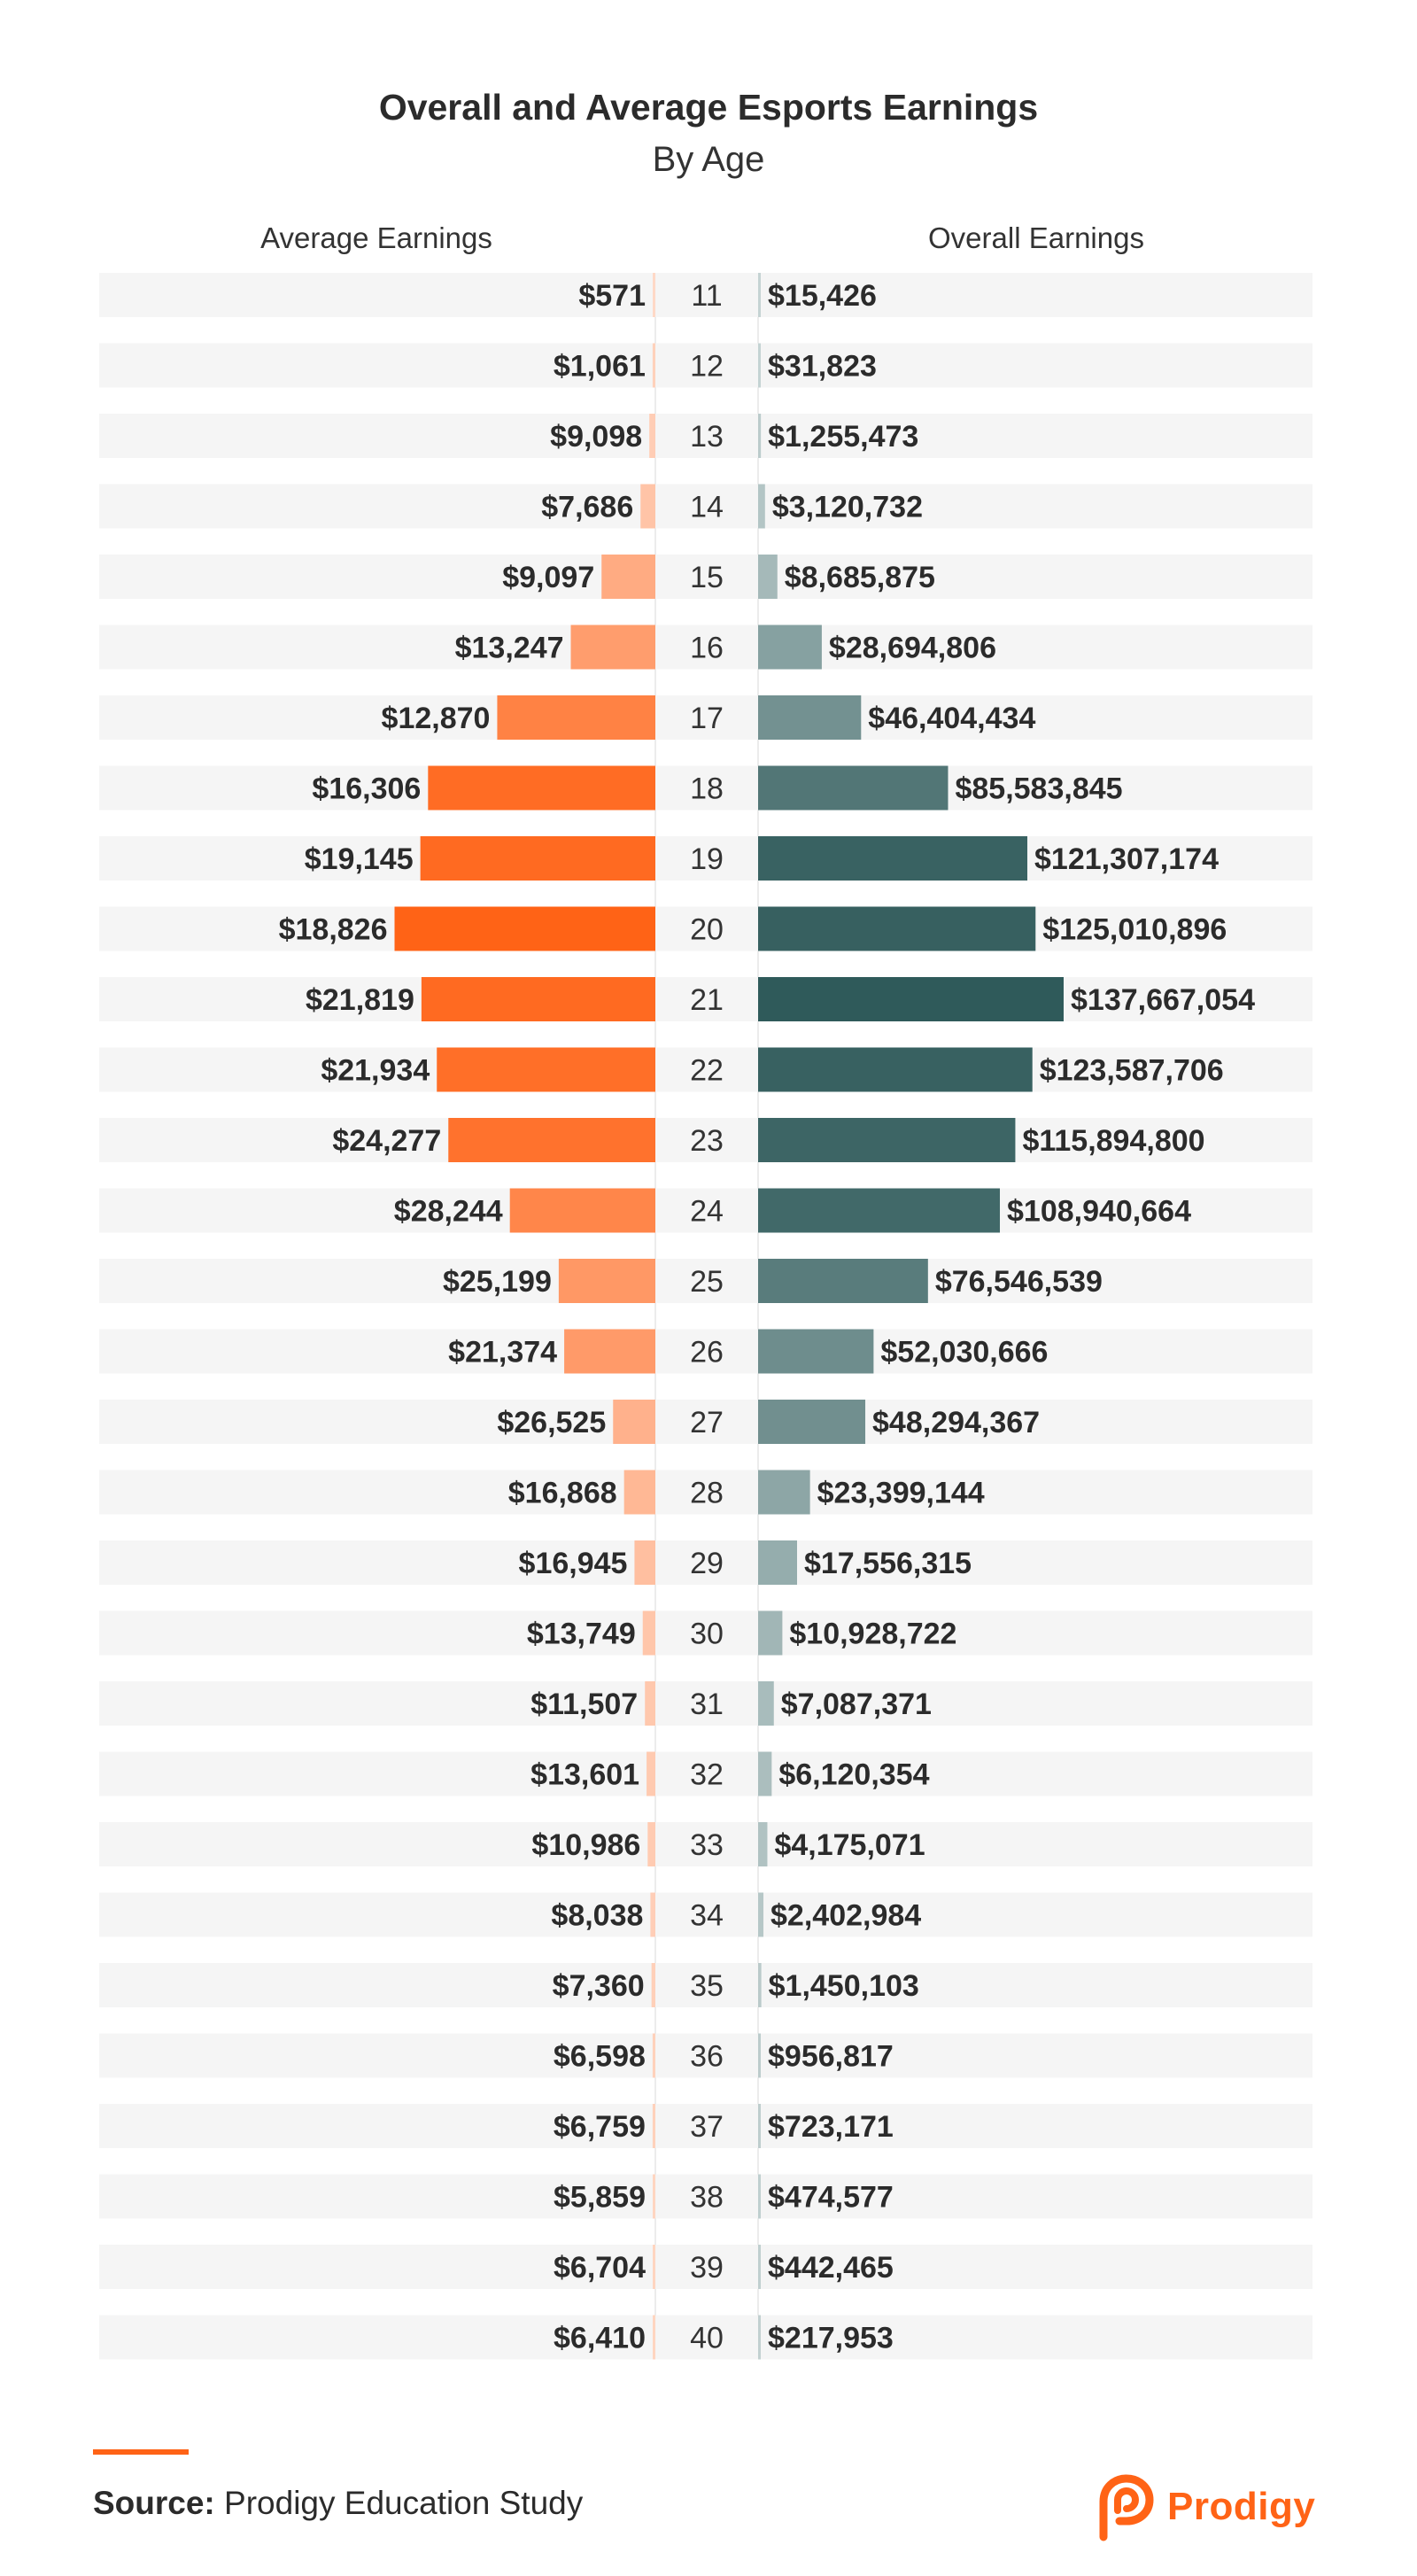 The height and width of the screenshot is (2576, 1417). I want to click on age-tick-label: 38, so click(707, 2198).